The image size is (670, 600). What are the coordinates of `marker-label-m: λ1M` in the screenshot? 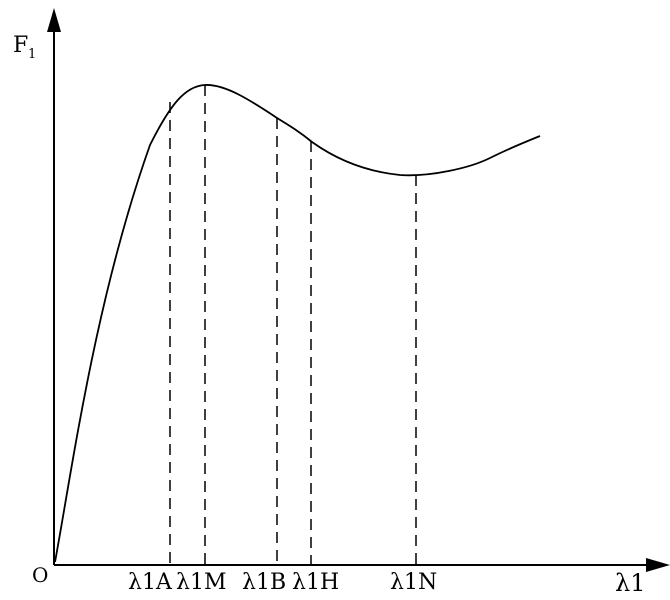 It's located at (201, 582).